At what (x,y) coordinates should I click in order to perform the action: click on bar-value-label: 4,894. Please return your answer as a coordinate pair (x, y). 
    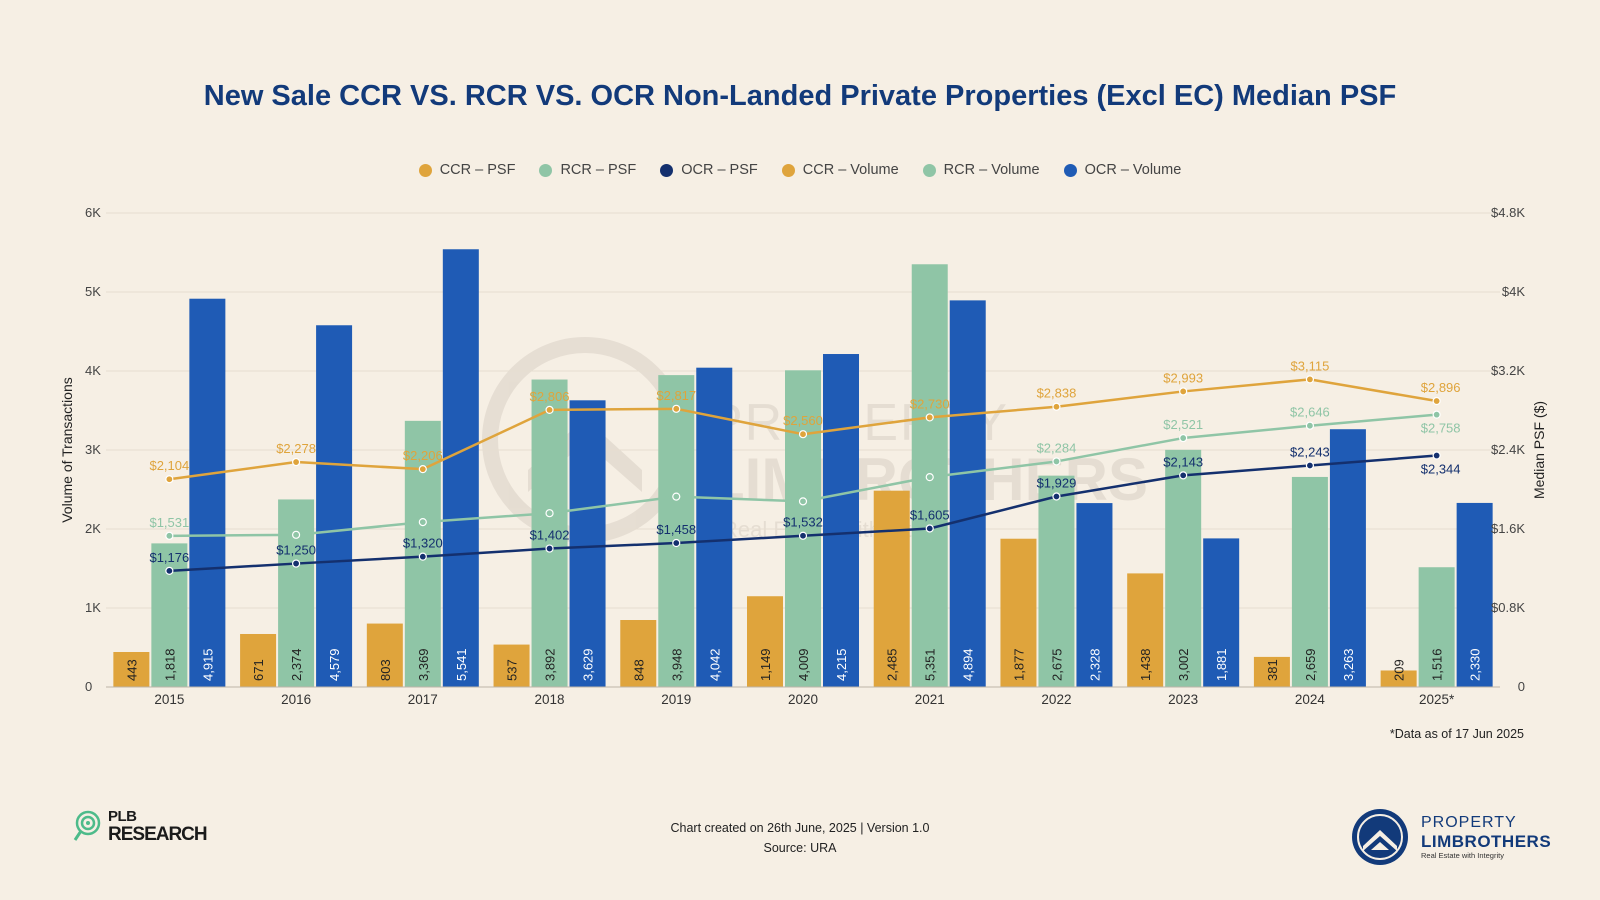
    Looking at the image, I should click on (968, 664).